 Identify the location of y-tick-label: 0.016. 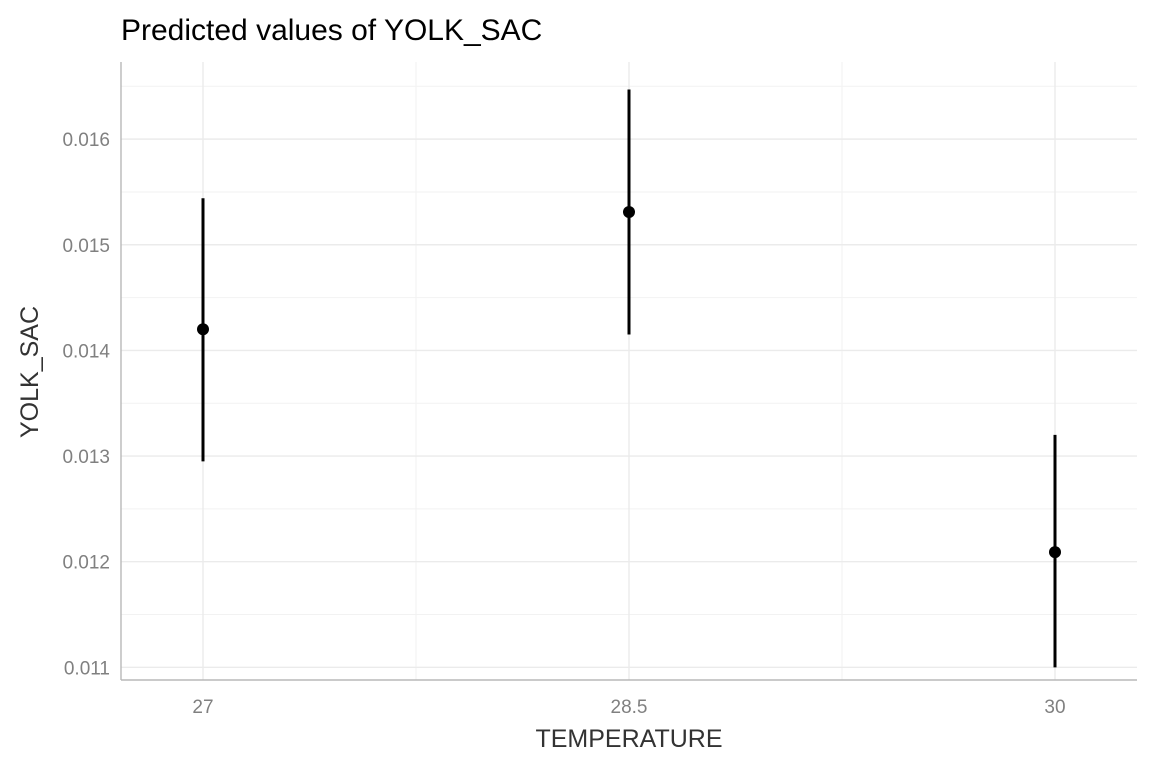
(86, 140).